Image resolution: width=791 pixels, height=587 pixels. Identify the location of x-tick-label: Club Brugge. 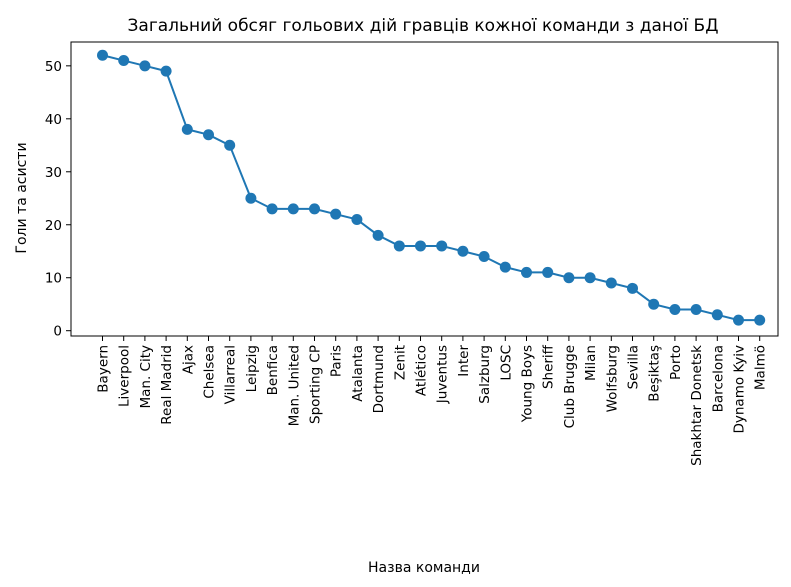
(570, 386).